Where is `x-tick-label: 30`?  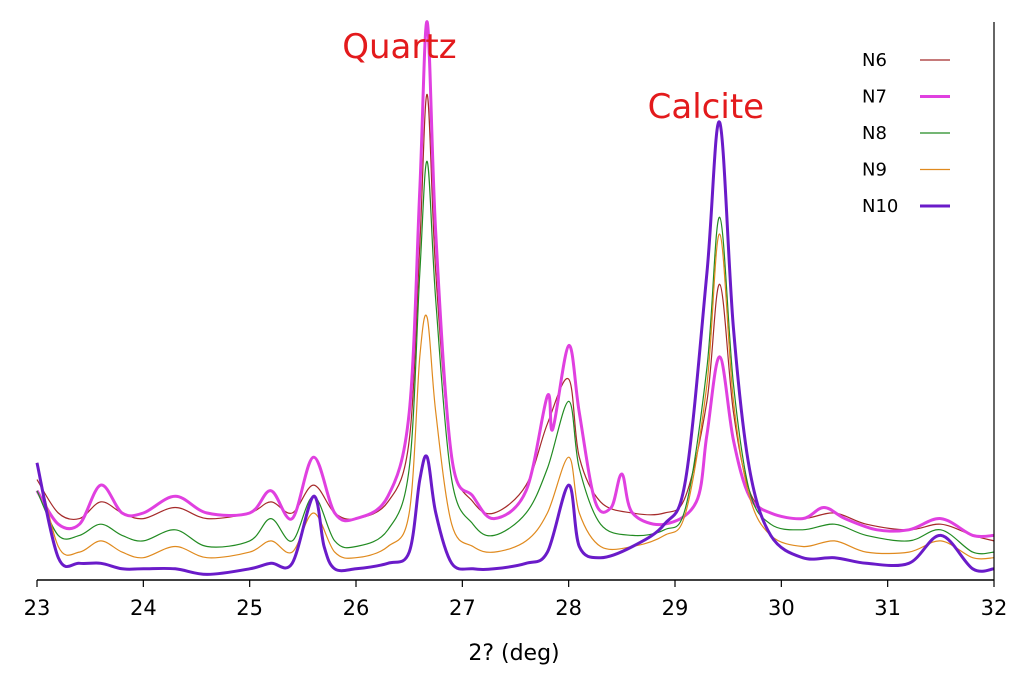
x-tick-label: 30 is located at coordinates (781, 608).